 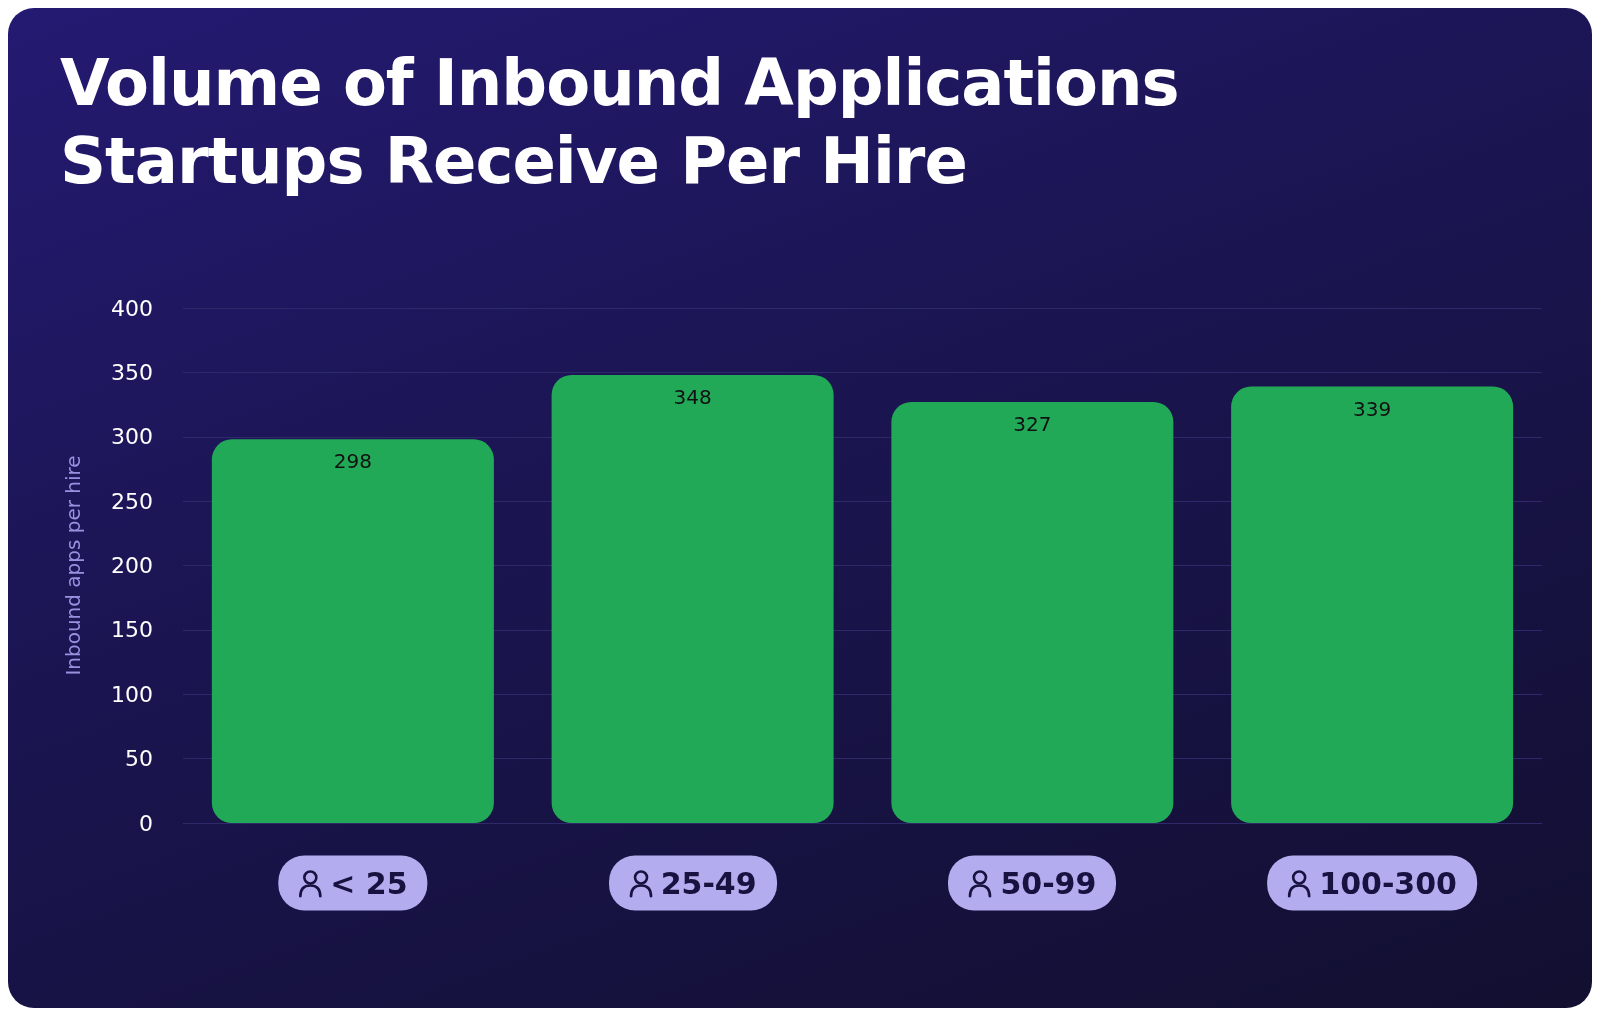 What do you see at coordinates (352, 461) in the screenshot?
I see `data-label: 298` at bounding box center [352, 461].